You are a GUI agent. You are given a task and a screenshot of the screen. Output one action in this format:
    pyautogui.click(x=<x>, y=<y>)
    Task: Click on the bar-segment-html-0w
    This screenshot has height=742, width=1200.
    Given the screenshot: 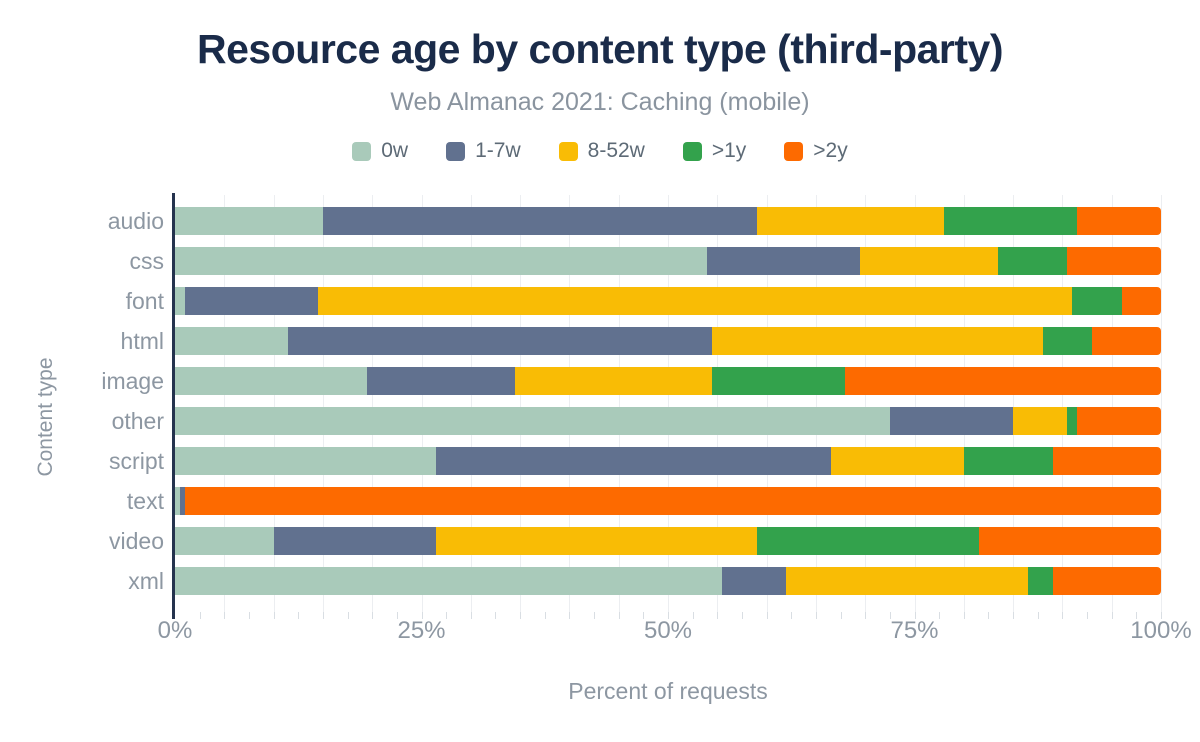 What is the action you would take?
    pyautogui.click(x=232, y=341)
    